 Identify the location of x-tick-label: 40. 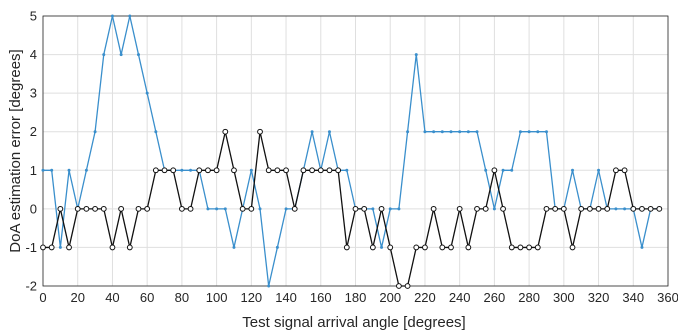
(112, 297).